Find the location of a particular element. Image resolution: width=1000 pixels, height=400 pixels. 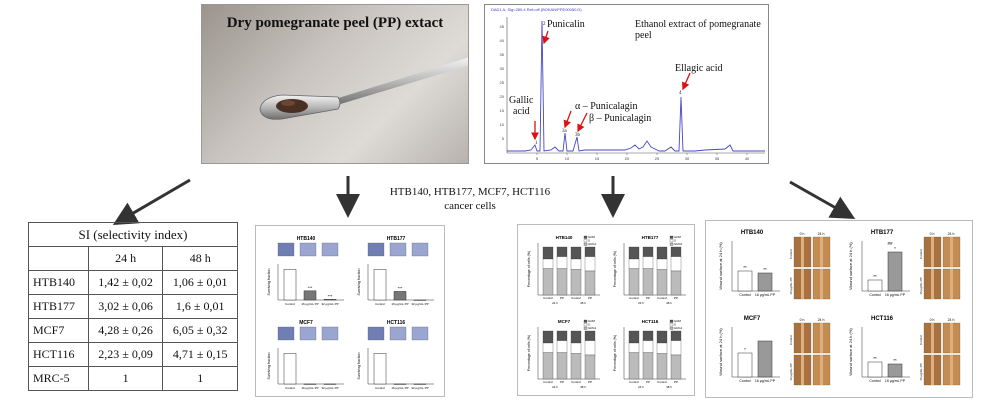

wound-time-label: 24 h is located at coordinates (951, 234).